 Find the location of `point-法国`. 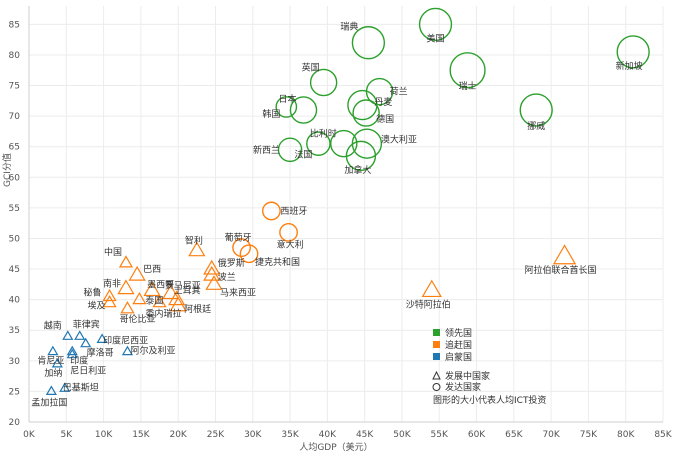

point-法国 is located at coordinates (318, 143).